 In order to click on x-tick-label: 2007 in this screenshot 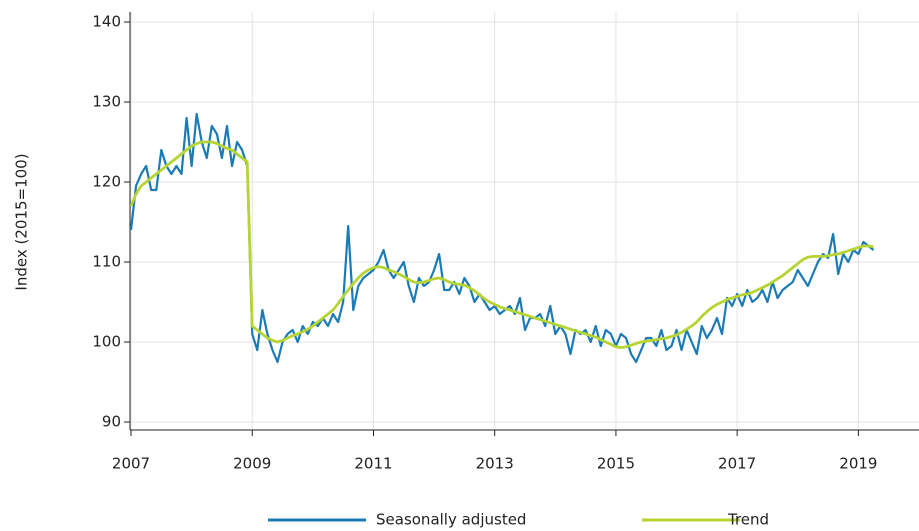, I will do `click(131, 464)`.